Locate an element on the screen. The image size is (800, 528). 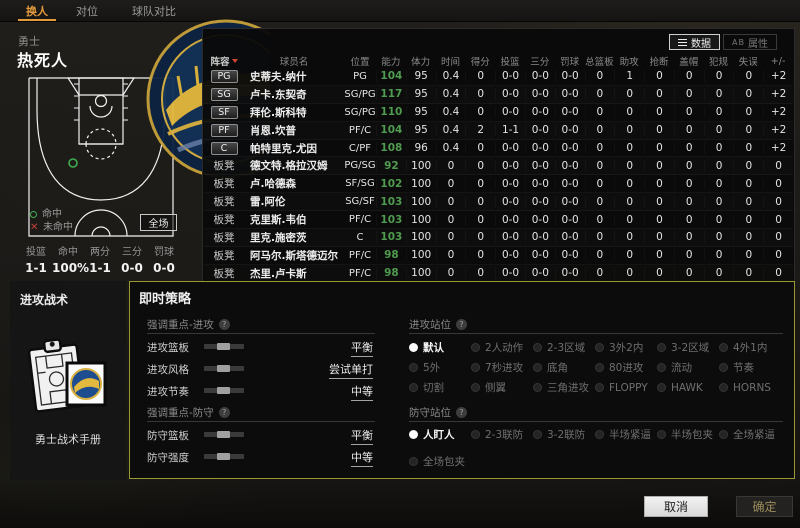
radio-option: FLOPPY is located at coordinates (626, 387).